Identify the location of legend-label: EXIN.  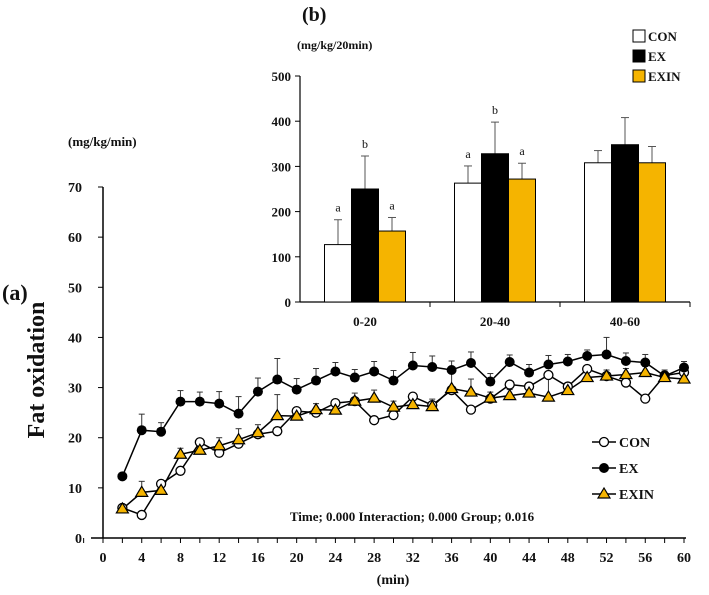
(636, 495).